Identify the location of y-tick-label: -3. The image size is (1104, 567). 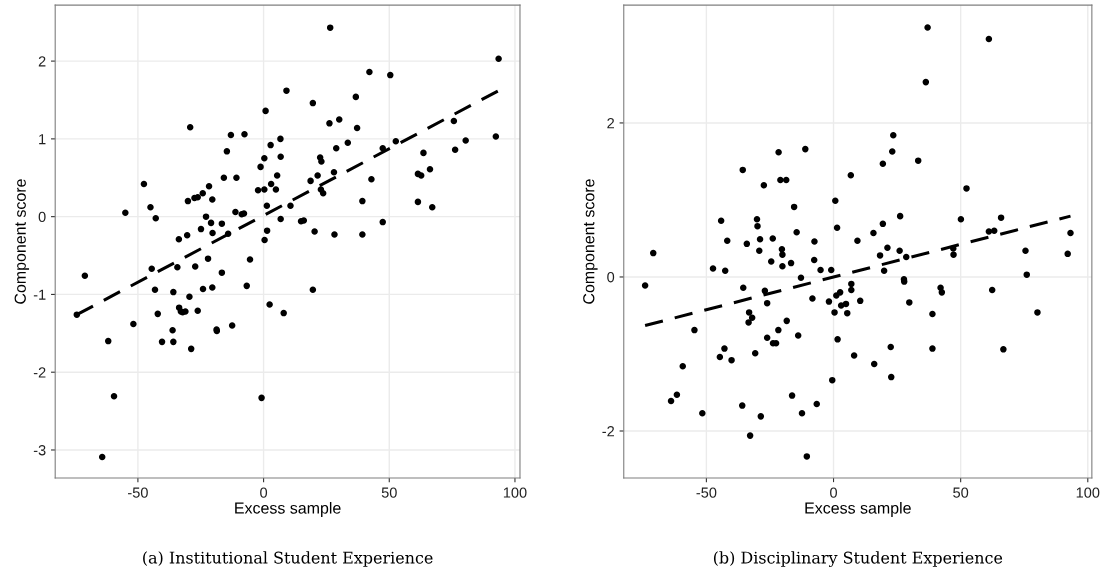
(39, 450).